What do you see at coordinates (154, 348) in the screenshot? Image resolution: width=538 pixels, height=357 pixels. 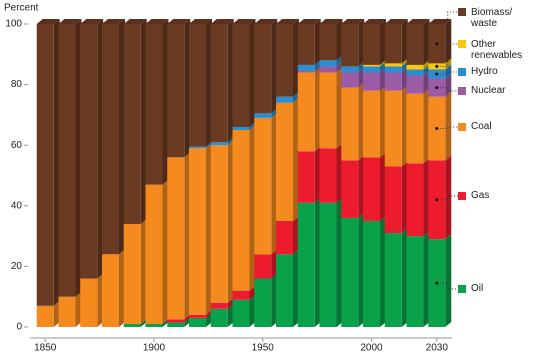 I see `x-tick-label: 1900` at bounding box center [154, 348].